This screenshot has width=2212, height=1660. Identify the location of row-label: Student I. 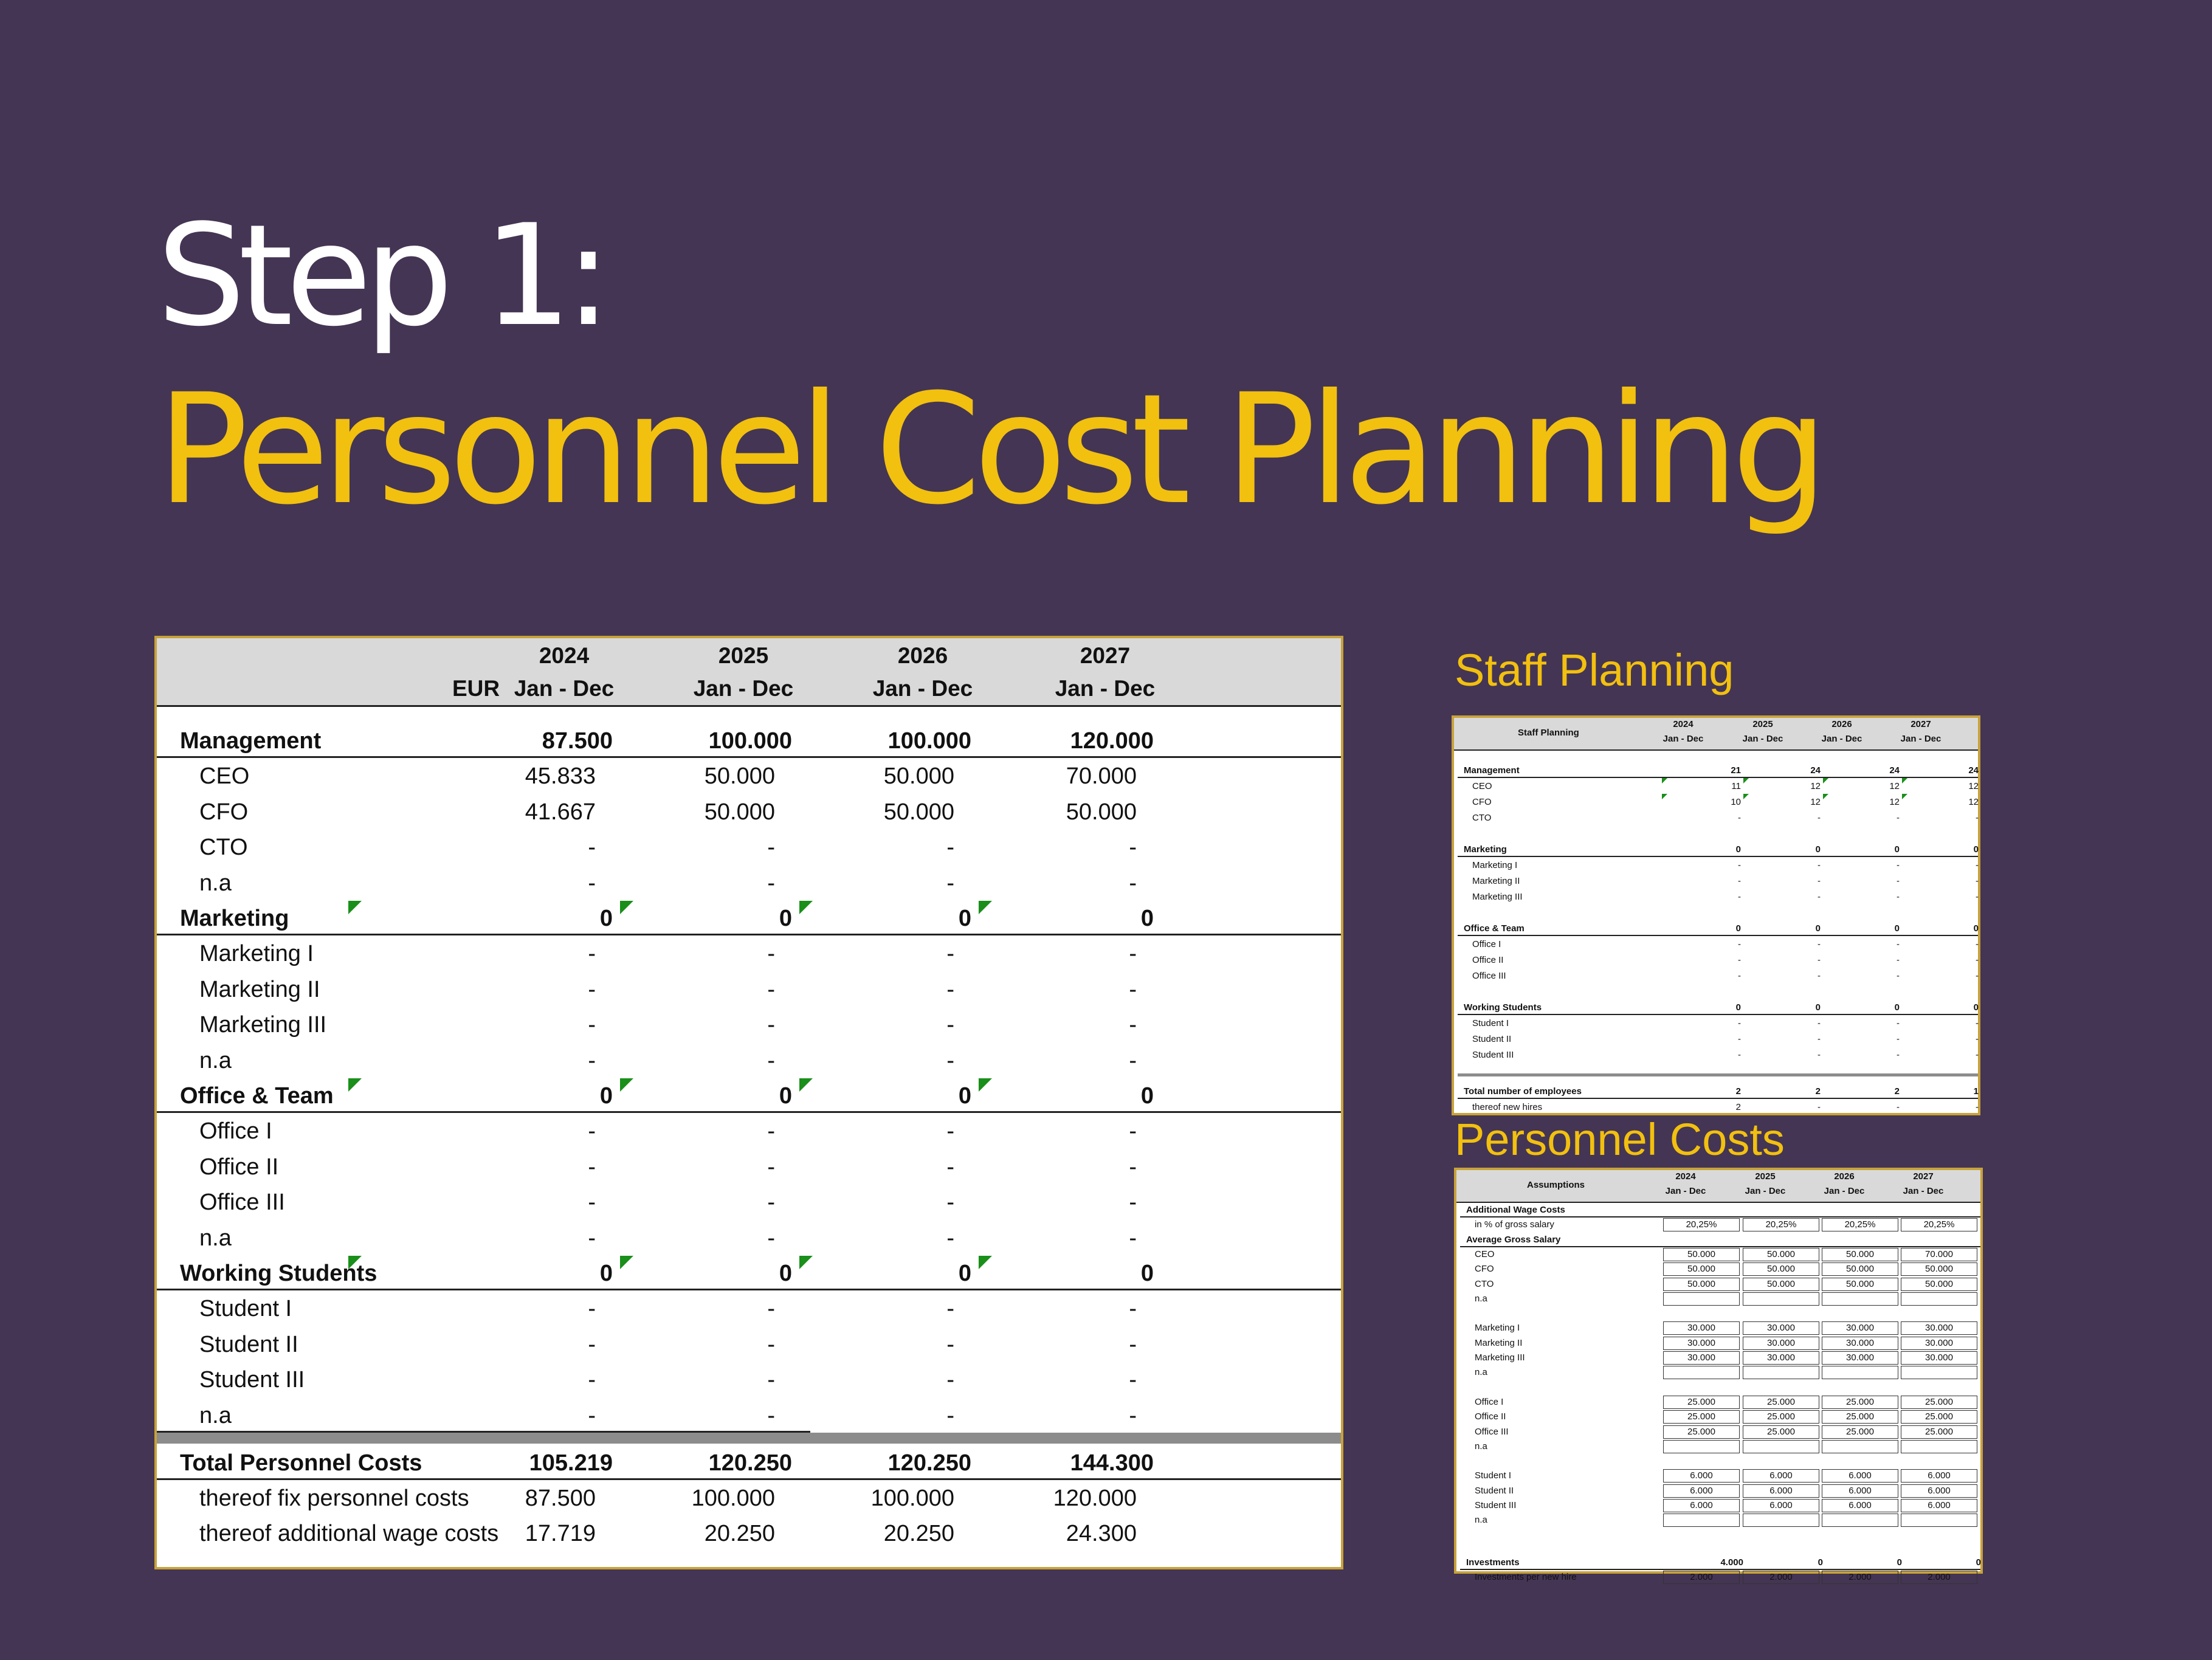
(1491, 1023).